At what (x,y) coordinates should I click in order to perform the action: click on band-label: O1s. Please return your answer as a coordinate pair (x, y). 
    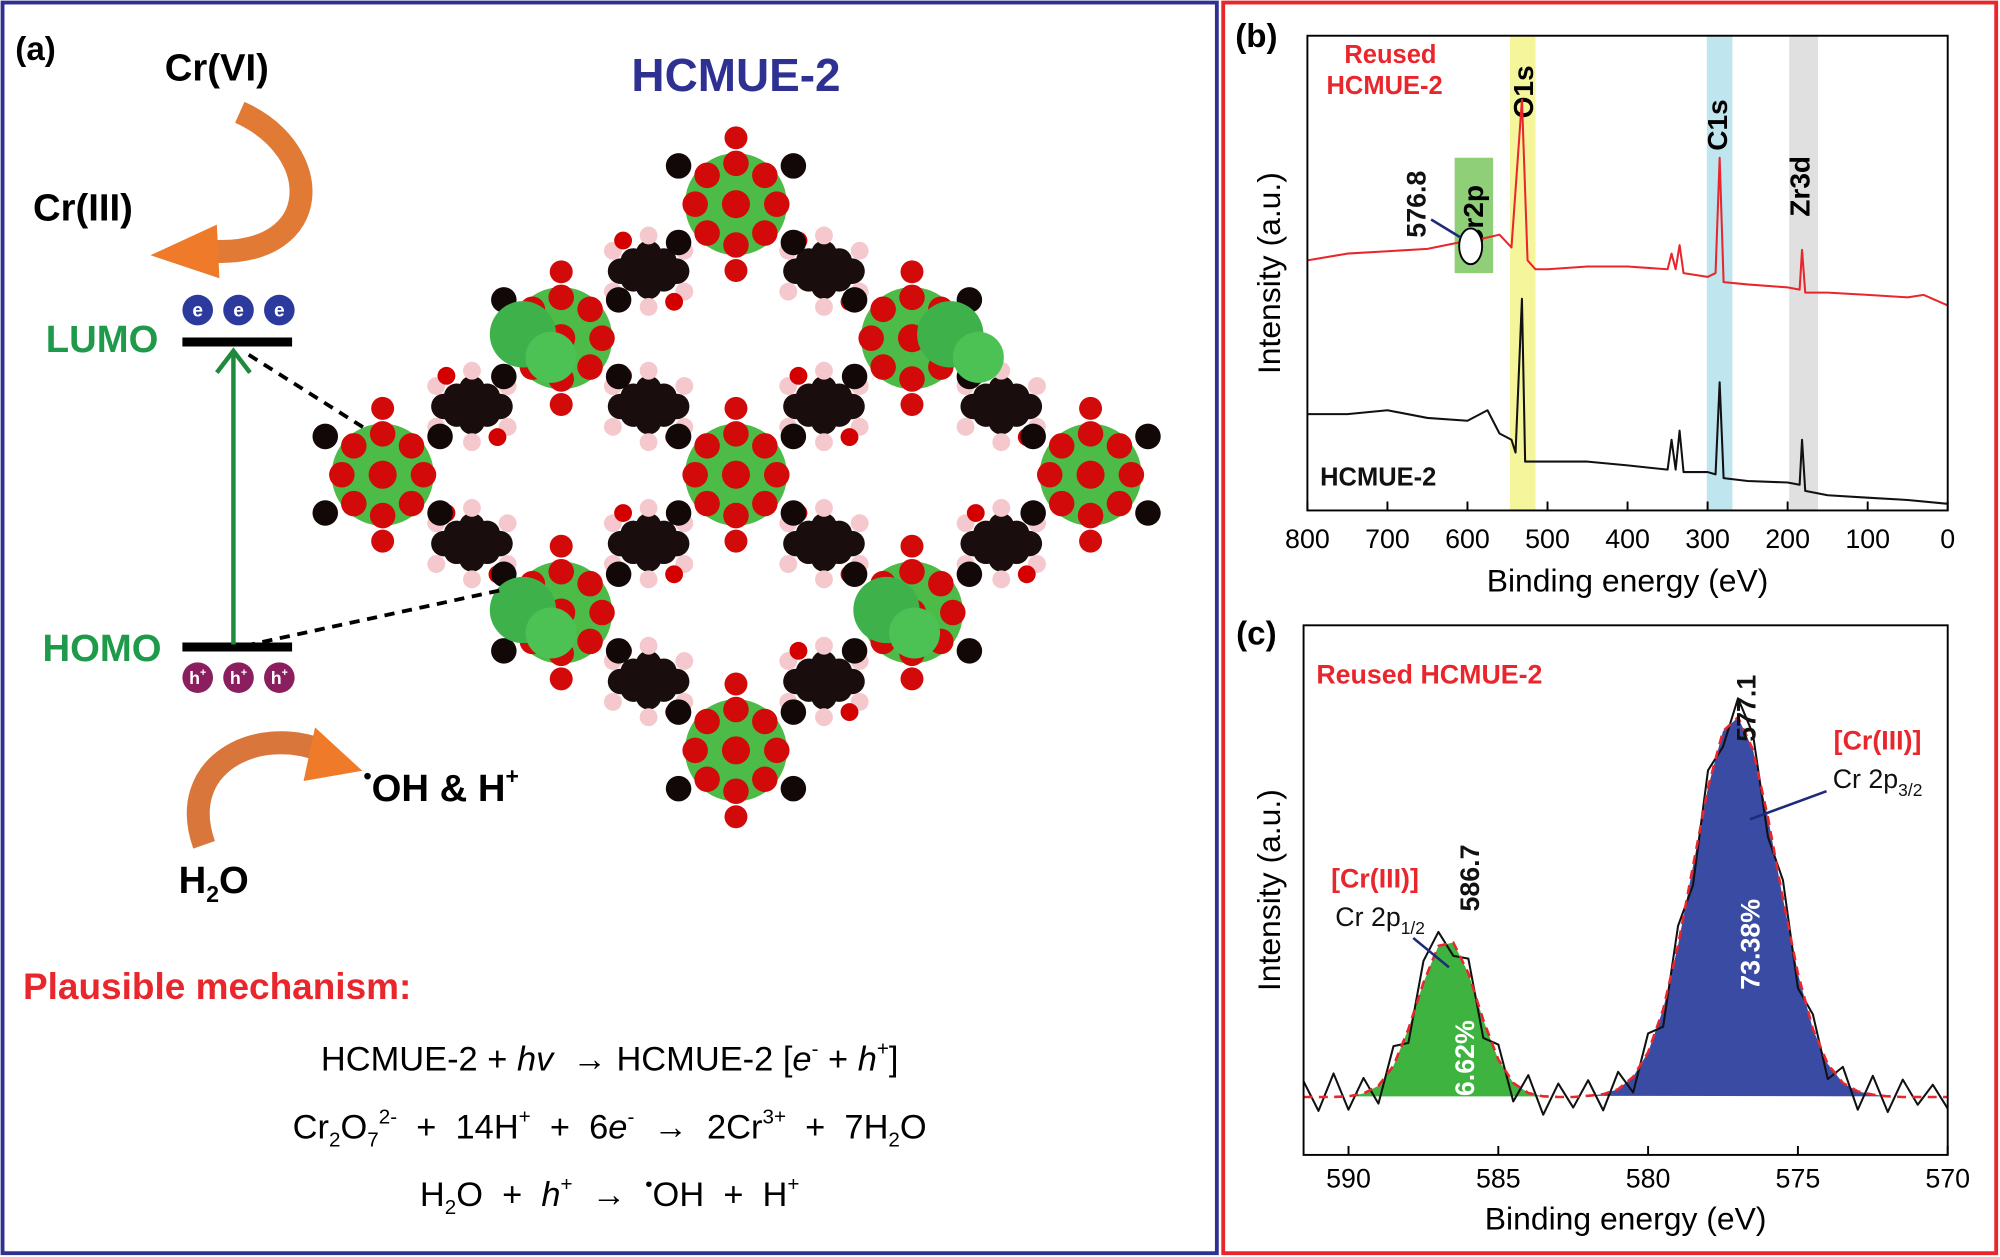
    Looking at the image, I should click on (1523, 91).